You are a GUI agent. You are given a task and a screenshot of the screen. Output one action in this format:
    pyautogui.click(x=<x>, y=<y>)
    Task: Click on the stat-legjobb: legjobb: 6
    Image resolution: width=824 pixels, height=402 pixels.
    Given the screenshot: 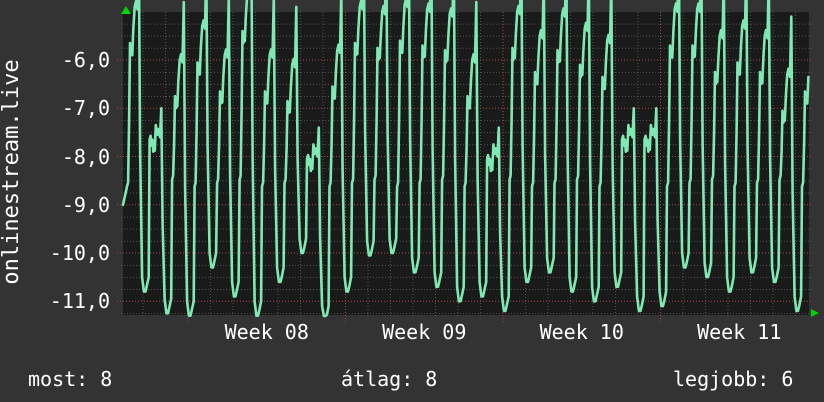 What is the action you would take?
    pyautogui.click(x=733, y=379)
    